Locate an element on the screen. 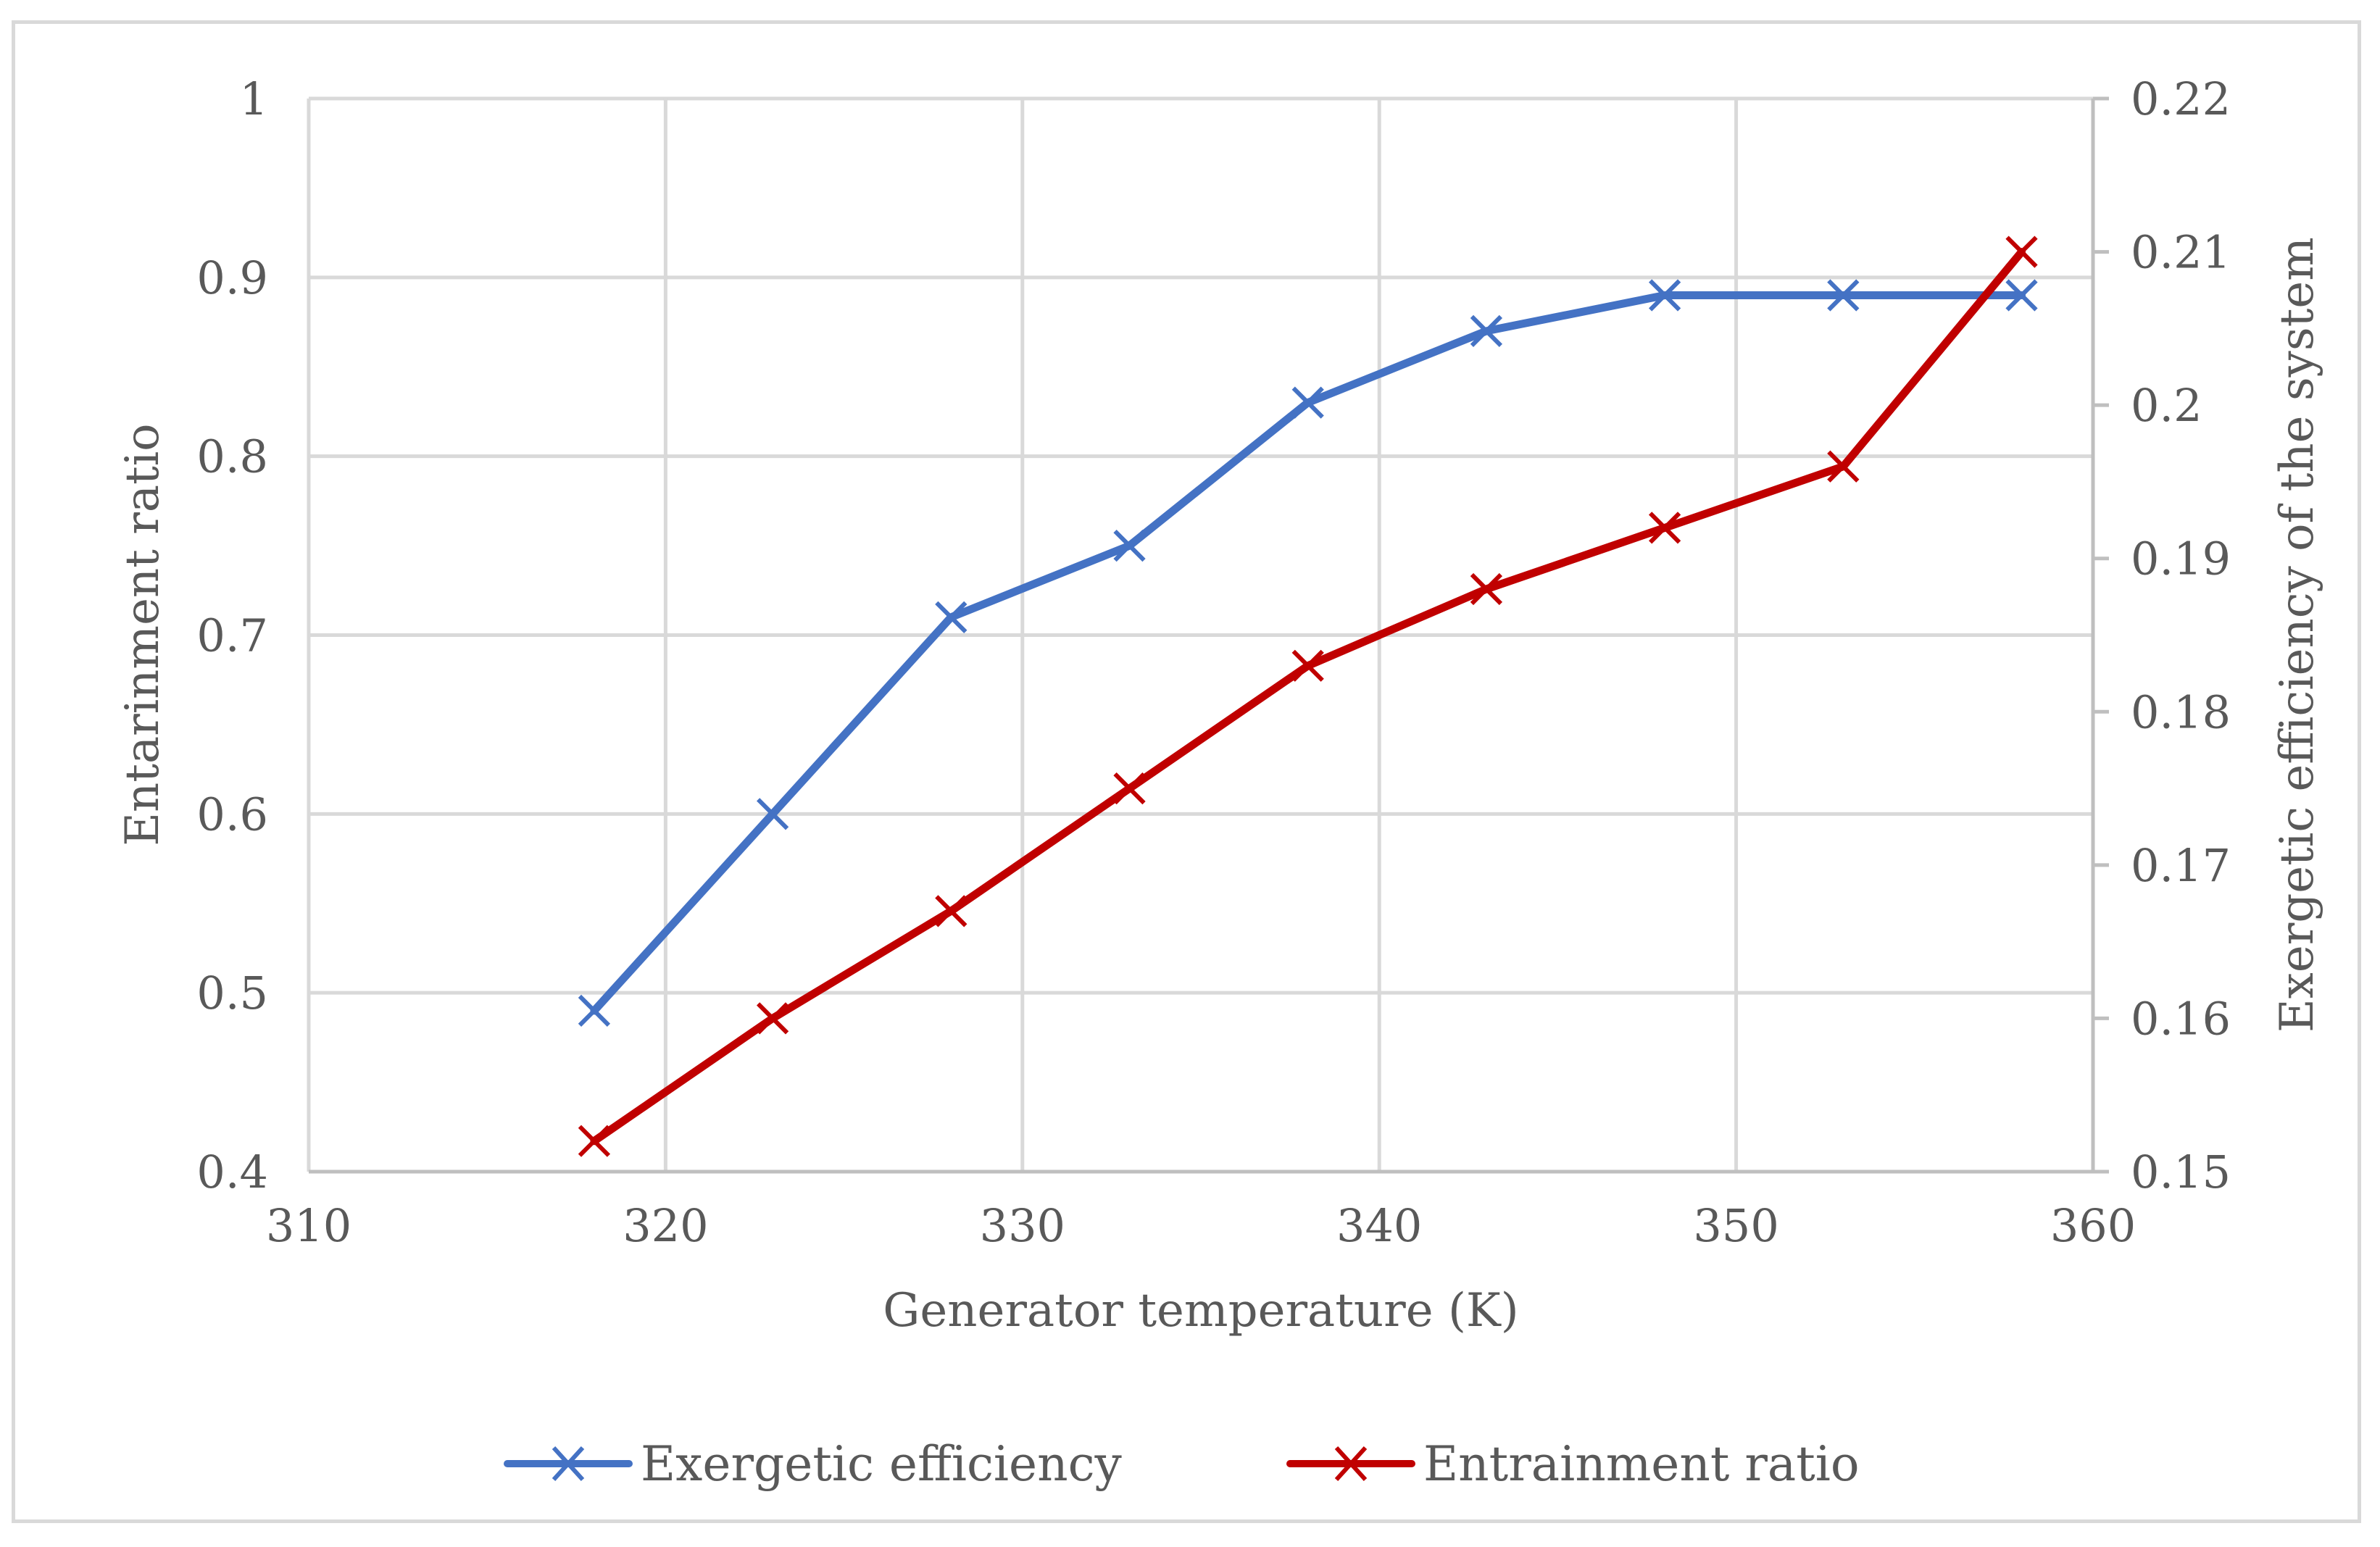  x-tick-label: 360 is located at coordinates (2093, 1225).